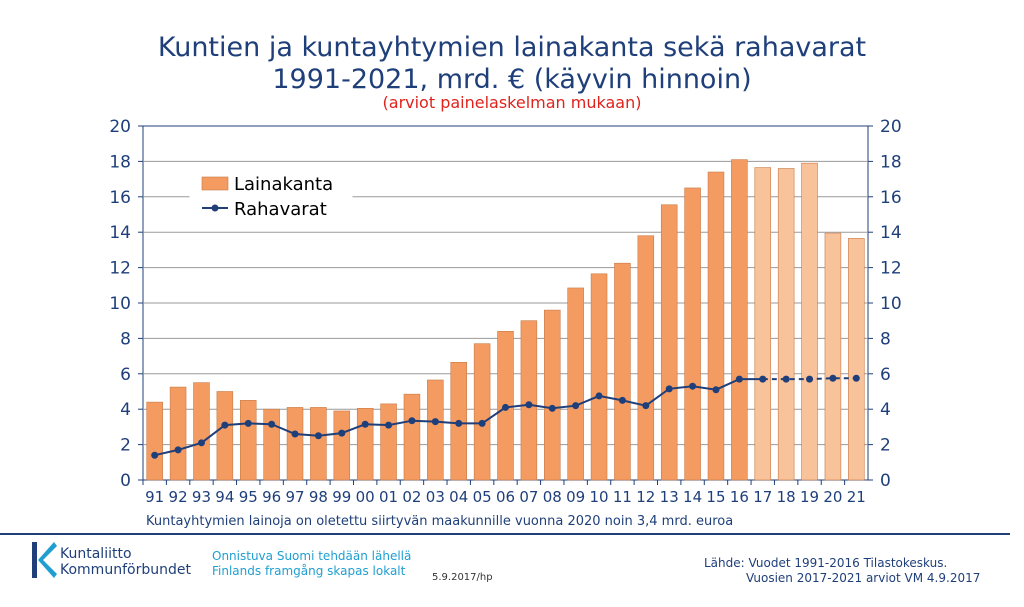 The image size is (1024, 607). What do you see at coordinates (280, 209) in the screenshot?
I see `legend-label-rahavarat: Rahavarat` at bounding box center [280, 209].